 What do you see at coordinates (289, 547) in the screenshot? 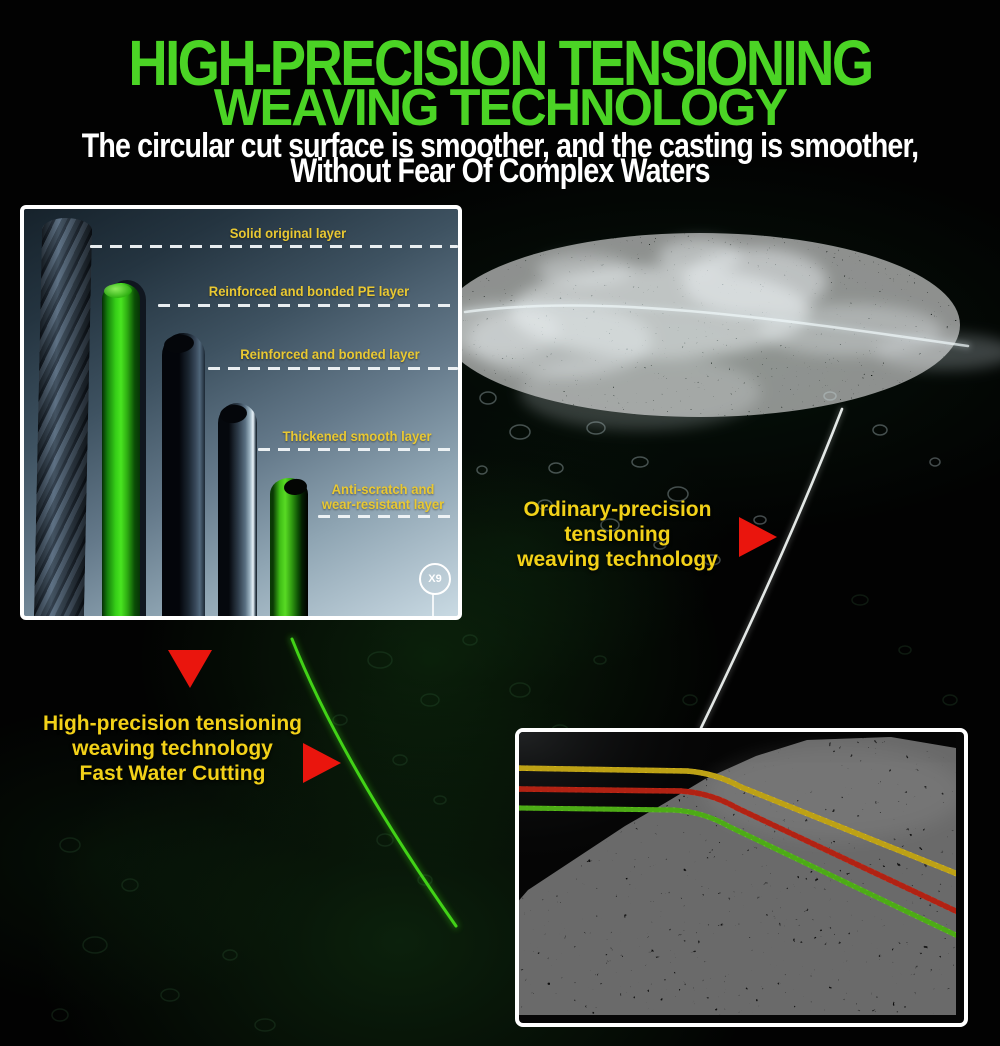
I see `anti-scratch-shell` at bounding box center [289, 547].